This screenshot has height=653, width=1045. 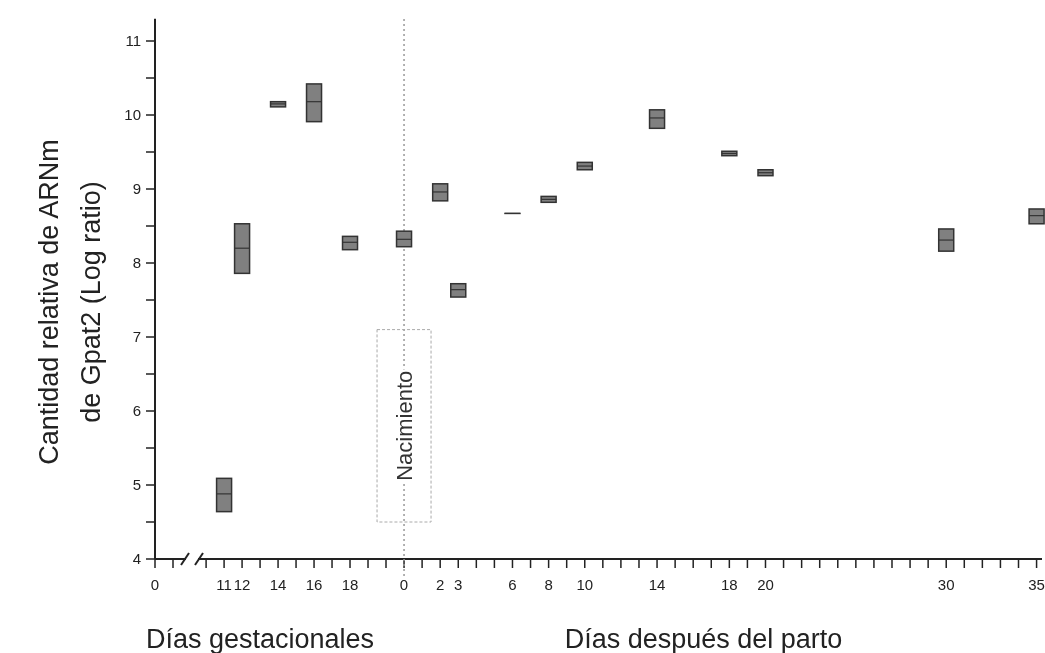 I want to click on x-tick-label: 16, so click(x=314, y=584).